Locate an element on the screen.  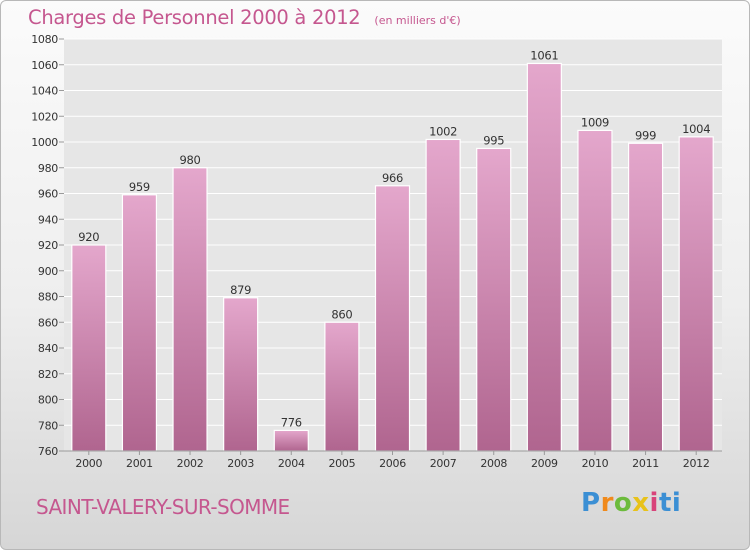
y-tick-label: 920 is located at coordinates (48, 245).